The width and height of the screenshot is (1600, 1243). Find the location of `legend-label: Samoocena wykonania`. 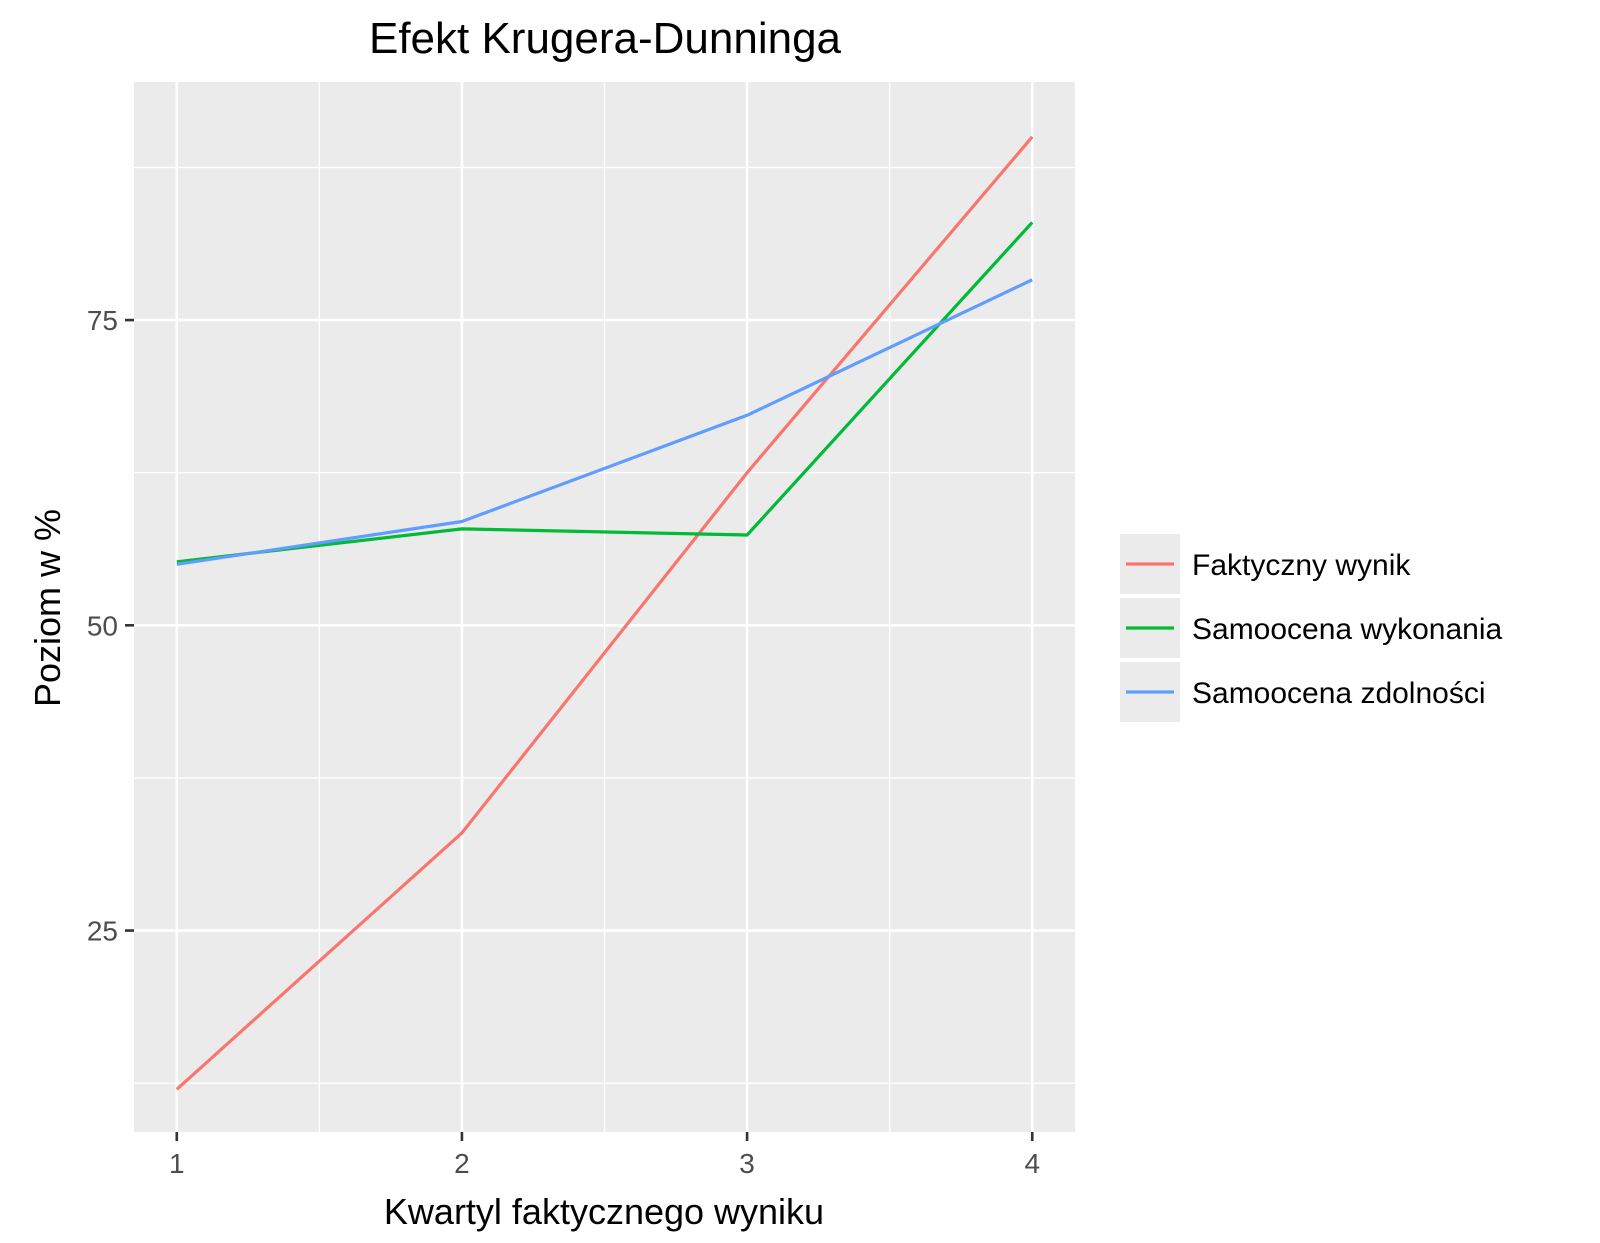

legend-label: Samoocena wykonania is located at coordinates (1347, 629).